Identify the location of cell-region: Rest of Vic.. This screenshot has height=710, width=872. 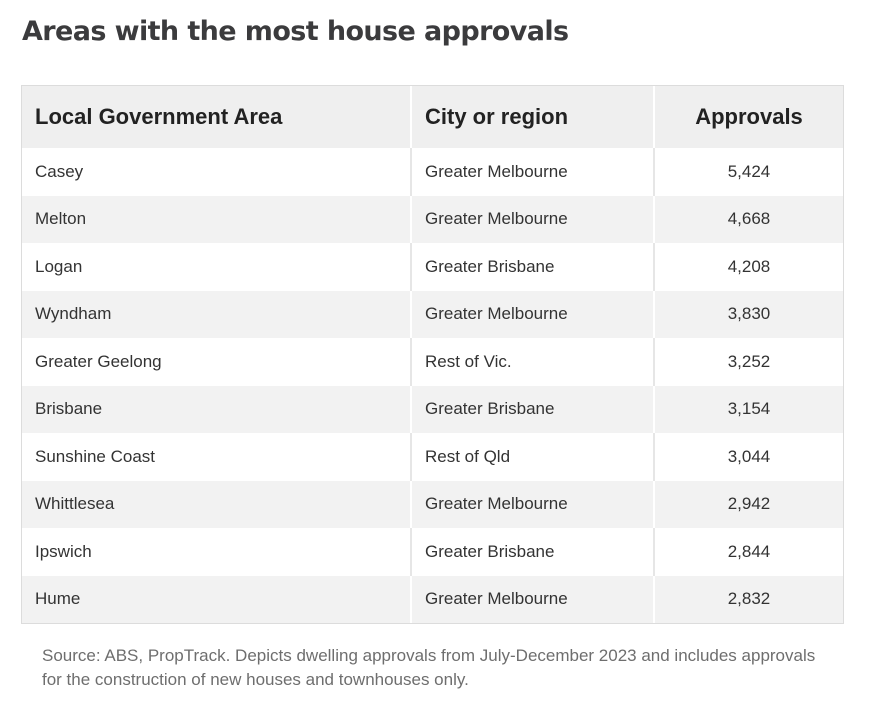
(533, 362).